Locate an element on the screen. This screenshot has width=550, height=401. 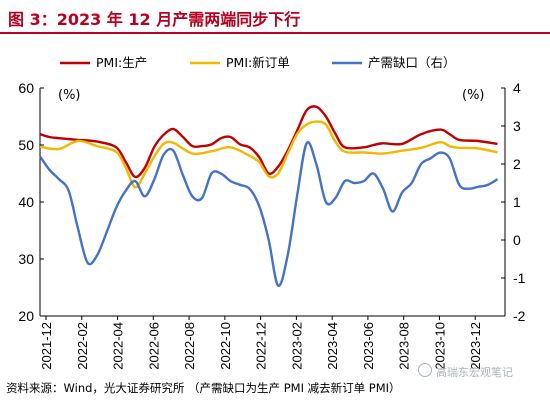
left-tick-label: 50 is located at coordinates (26, 145).